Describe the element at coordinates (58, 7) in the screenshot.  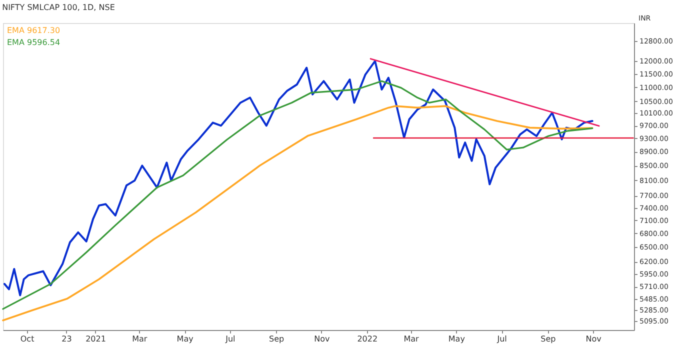
I see `chart-title: NIFTY SMLCAP 100, 1D, NSE` at that location.